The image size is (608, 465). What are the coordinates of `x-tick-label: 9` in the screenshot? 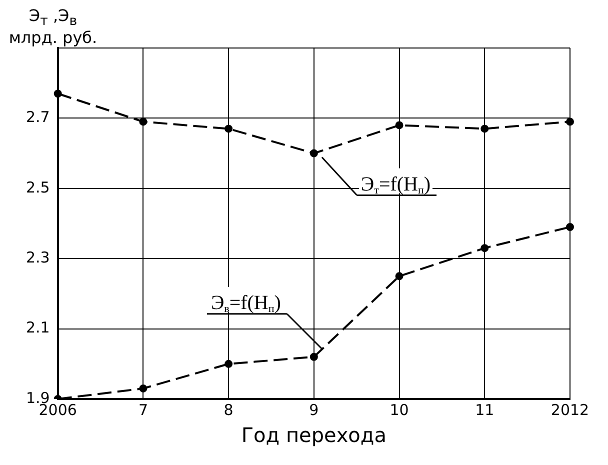 It's located at (314, 409).